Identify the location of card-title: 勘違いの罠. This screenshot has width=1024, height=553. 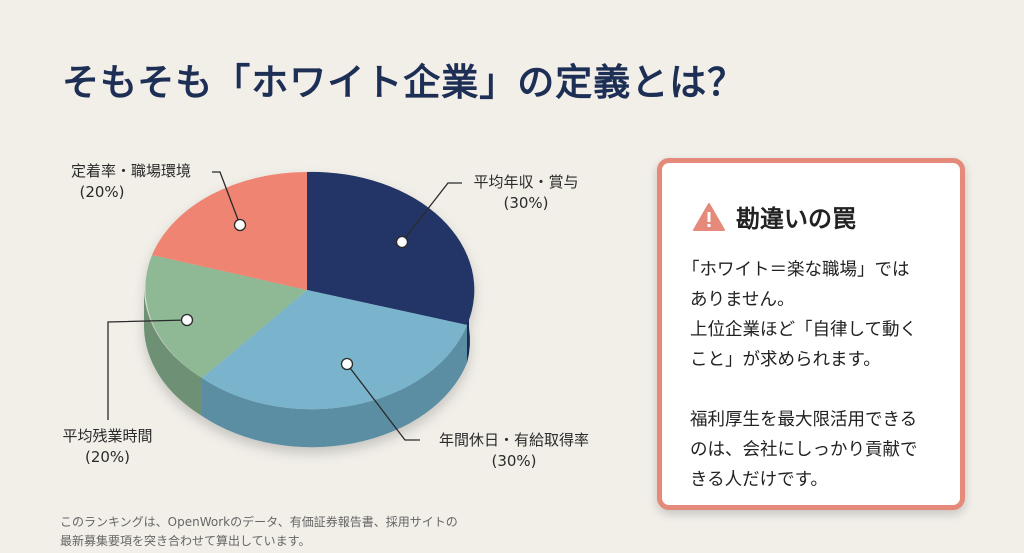
(796, 219).